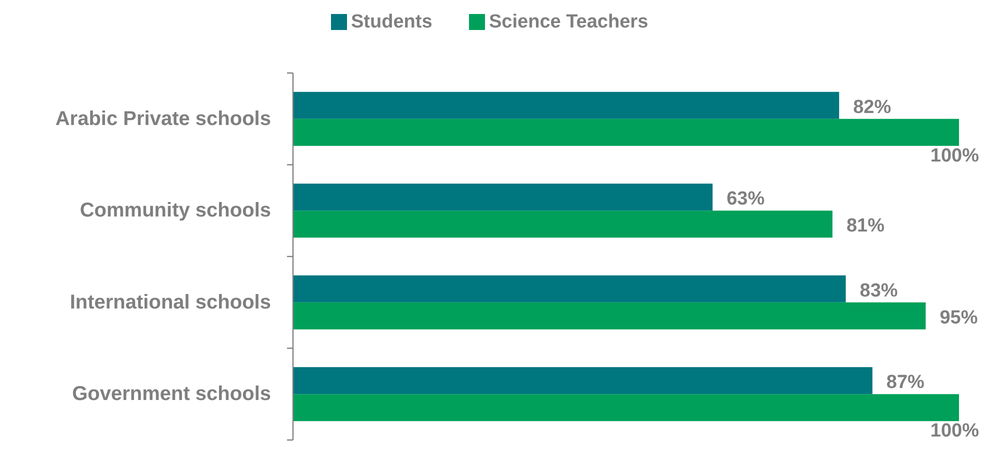 The width and height of the screenshot is (981, 456). I want to click on data-label: 63%, so click(745, 199).